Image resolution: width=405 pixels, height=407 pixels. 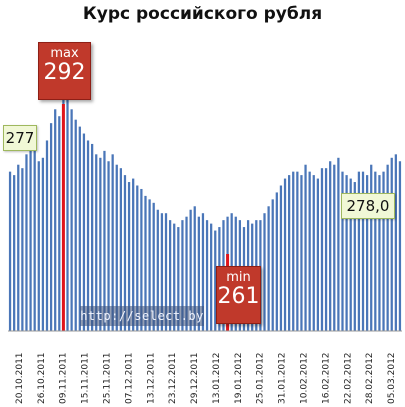 What do you see at coordinates (326, 378) in the screenshot?
I see `x-tick-label: 16.02.2012` at bounding box center [326, 378].